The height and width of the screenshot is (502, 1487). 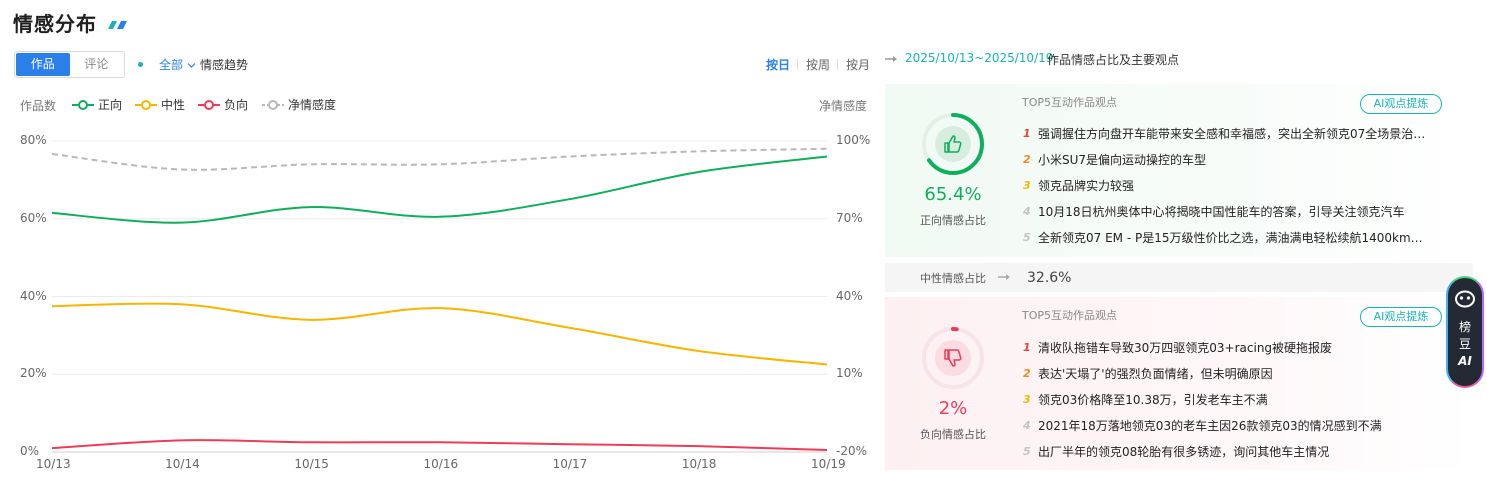 What do you see at coordinates (160, 104) in the screenshot?
I see `legend-neutral: 中性` at bounding box center [160, 104].